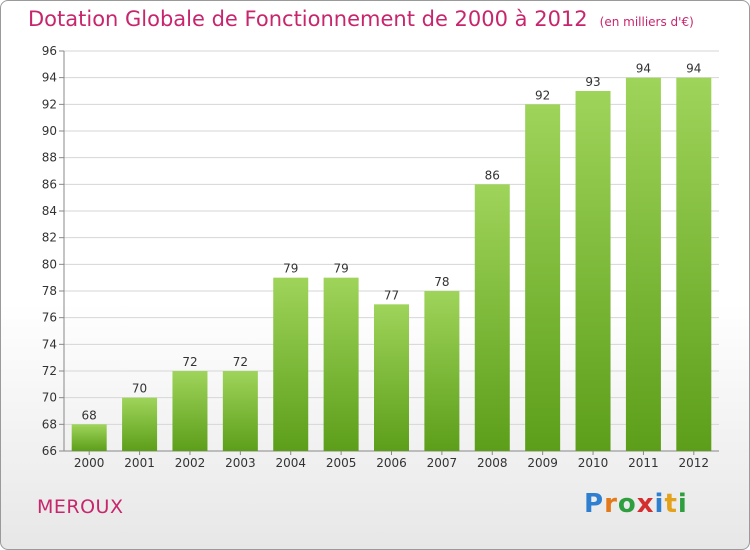  I want to click on y-tick-label: 82, so click(49, 238).